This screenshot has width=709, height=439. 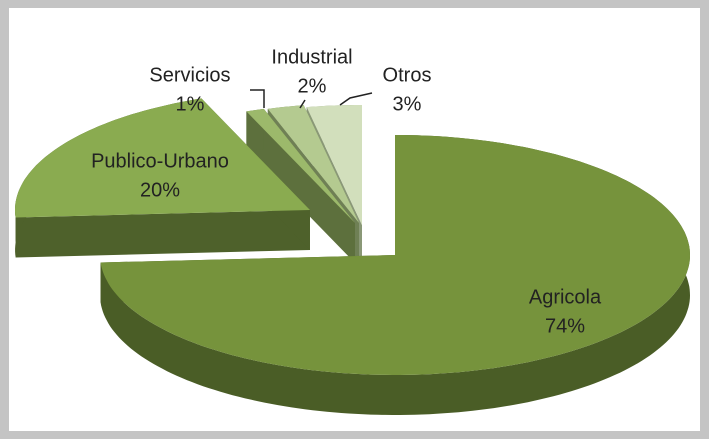 What do you see at coordinates (565, 326) in the screenshot?
I see `slice-value-label: 74%` at bounding box center [565, 326].